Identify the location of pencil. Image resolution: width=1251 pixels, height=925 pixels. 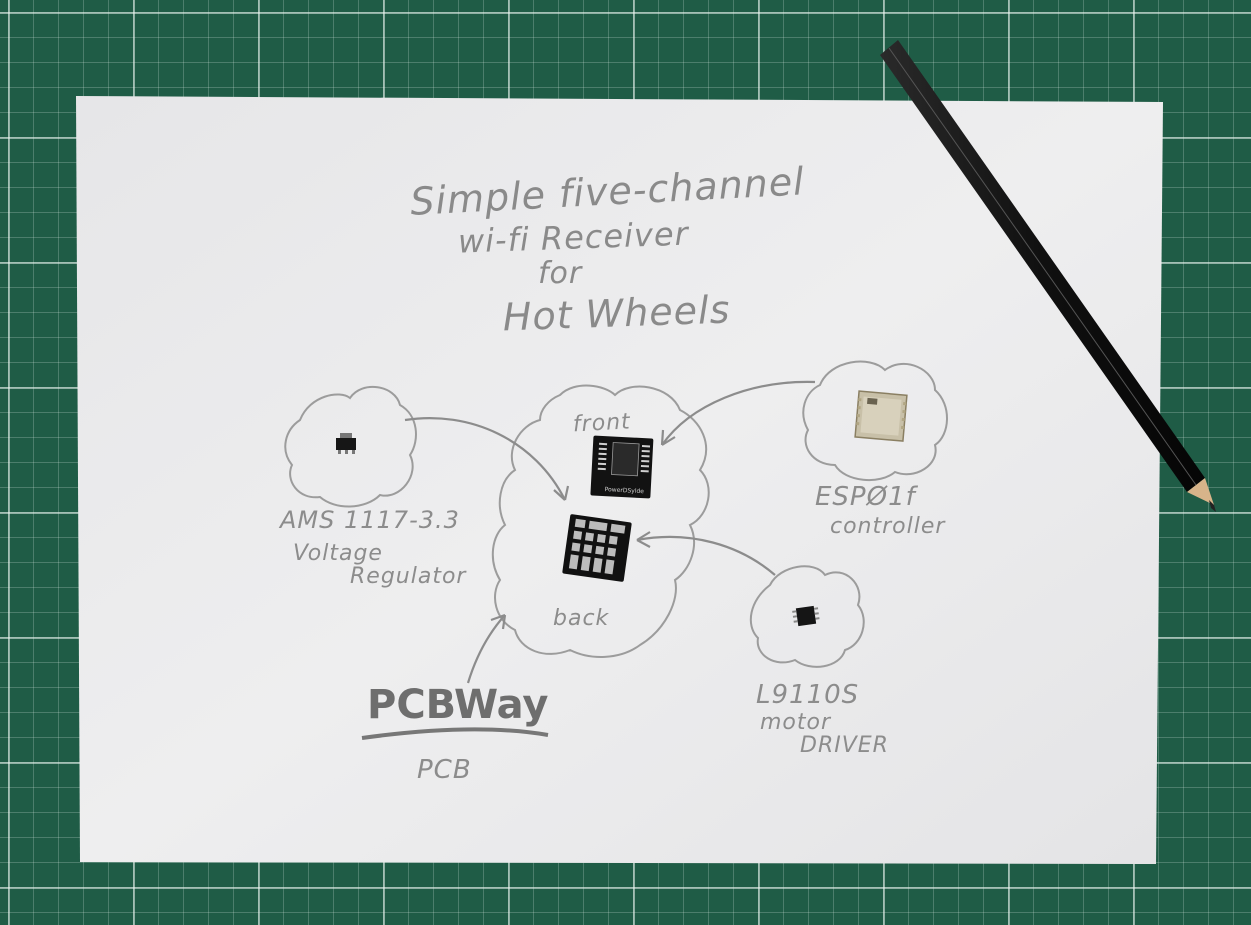
(1048, 276).